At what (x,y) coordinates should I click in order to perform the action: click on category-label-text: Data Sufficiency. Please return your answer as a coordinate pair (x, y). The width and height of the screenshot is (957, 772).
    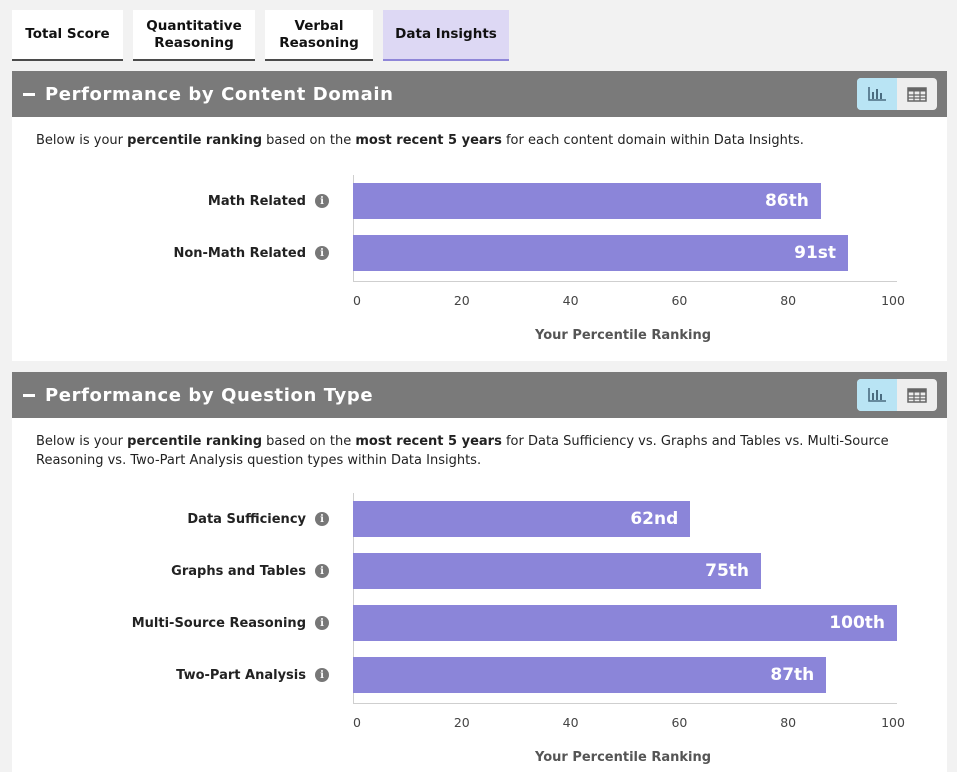
    Looking at the image, I should click on (246, 519).